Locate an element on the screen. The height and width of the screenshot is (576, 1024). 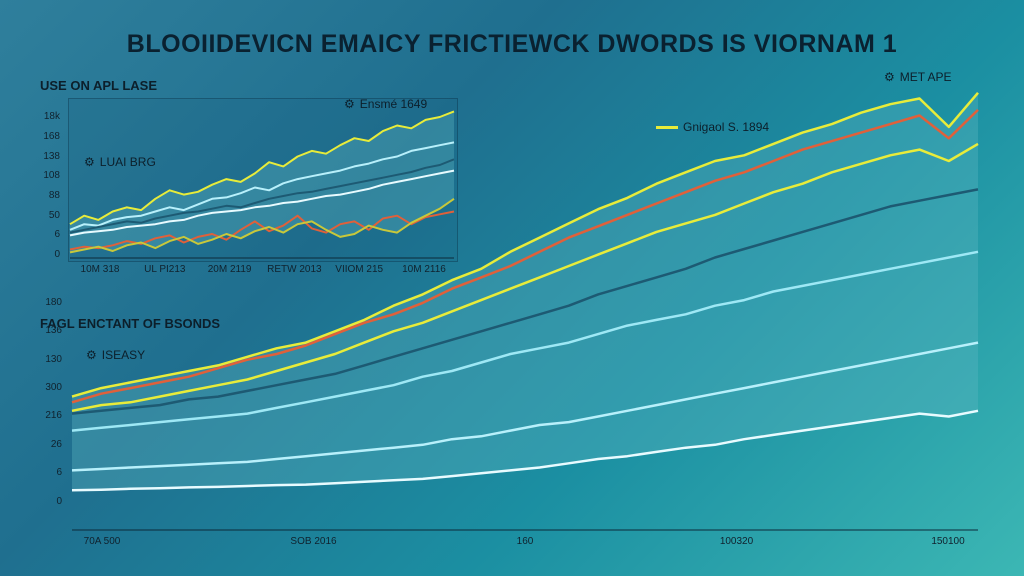
inset-legend-item: ⚙ LUAI BRG is located at coordinates (120, 162).